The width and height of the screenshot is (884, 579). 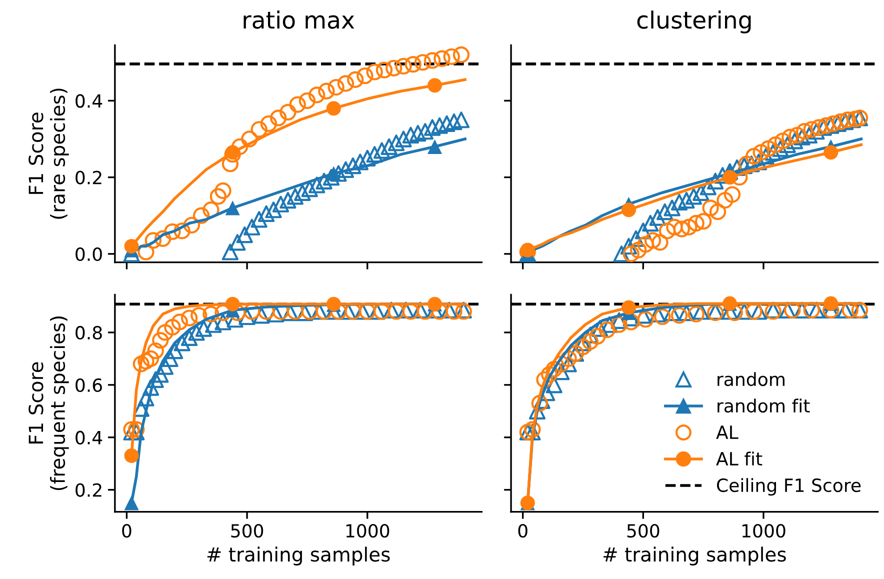 What do you see at coordinates (48, 403) in the screenshot?
I see `y-axis-title: F1 Score (frequent species)` at bounding box center [48, 403].